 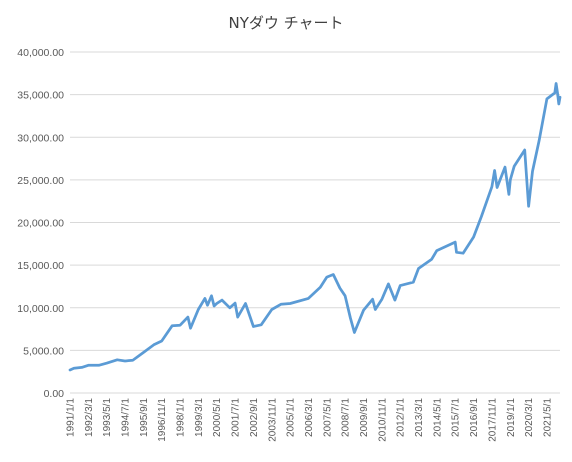 What do you see at coordinates (40, 96) in the screenshot?
I see `y-tick-label: 35,000.00` at bounding box center [40, 96].